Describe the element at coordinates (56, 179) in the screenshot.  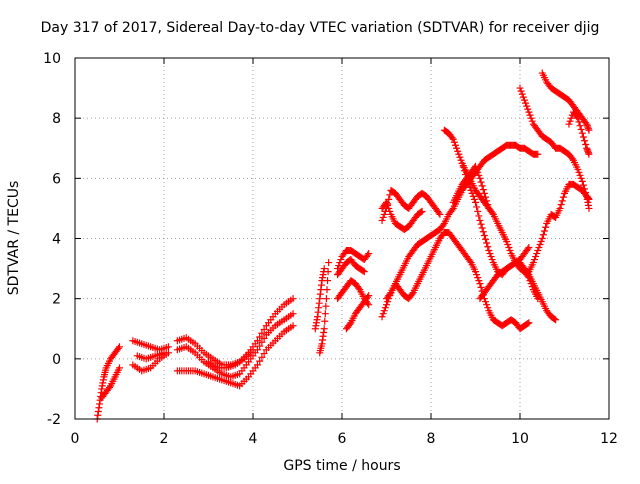
I see `y-tick-label: 6` at that location.